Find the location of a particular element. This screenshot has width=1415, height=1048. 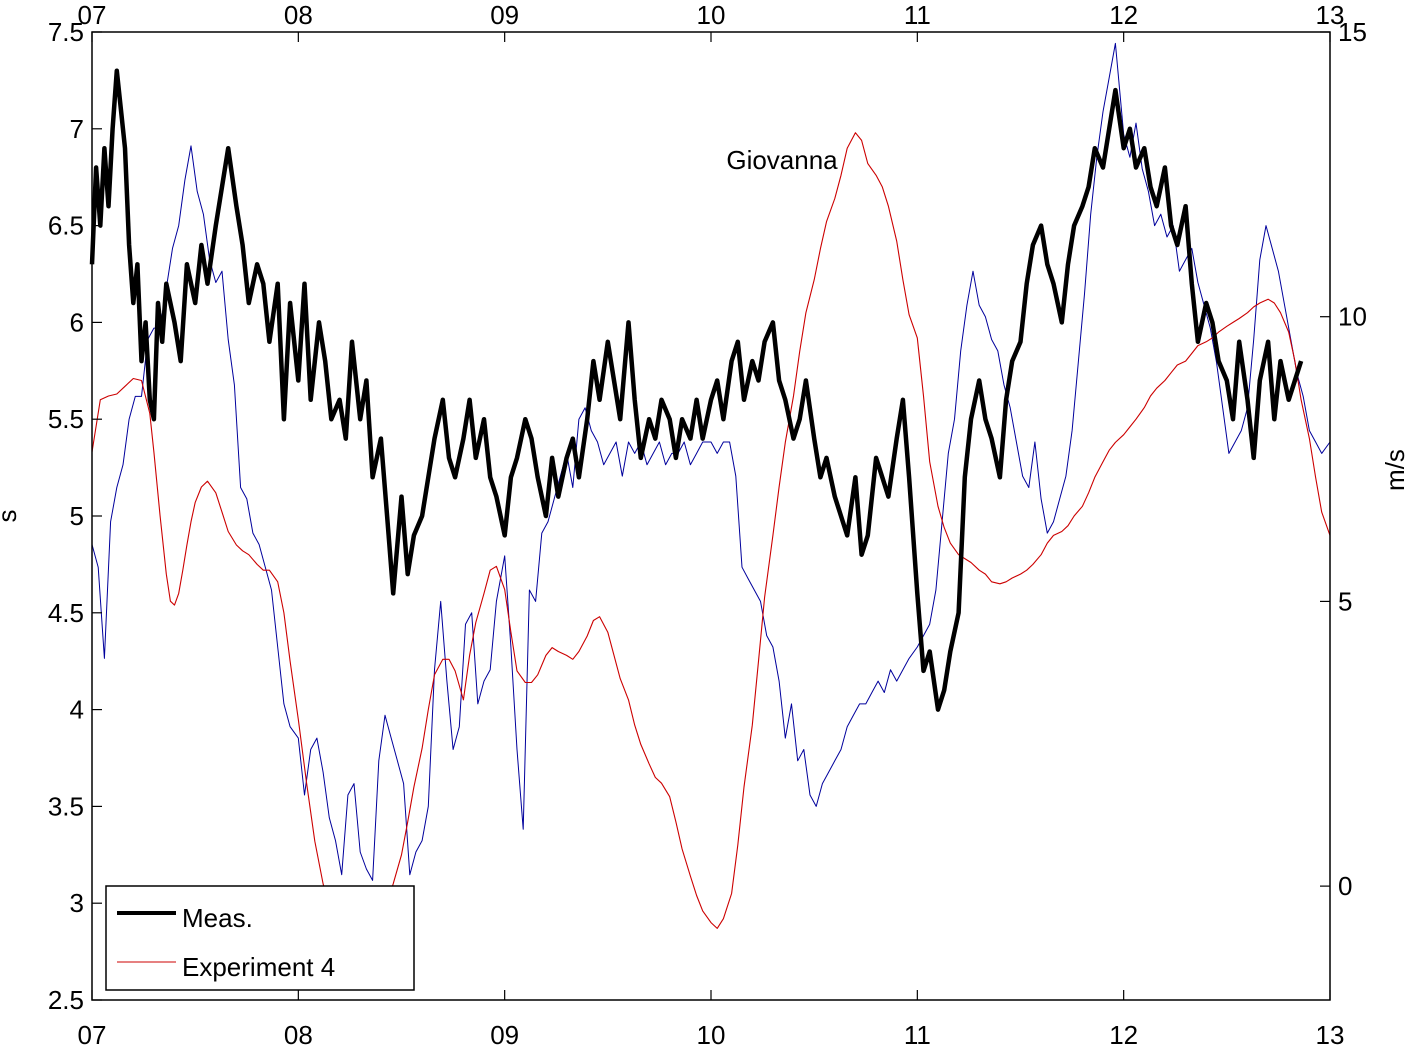

x-tick-label-bottom: 10 is located at coordinates (711, 1034).